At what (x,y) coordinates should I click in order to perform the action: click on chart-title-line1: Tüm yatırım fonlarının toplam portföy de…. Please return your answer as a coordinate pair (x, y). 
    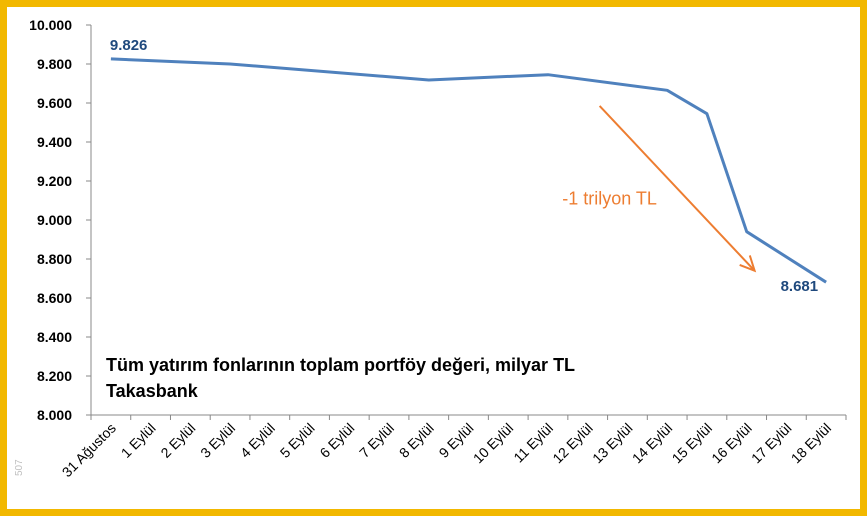
    Looking at the image, I should click on (341, 365).